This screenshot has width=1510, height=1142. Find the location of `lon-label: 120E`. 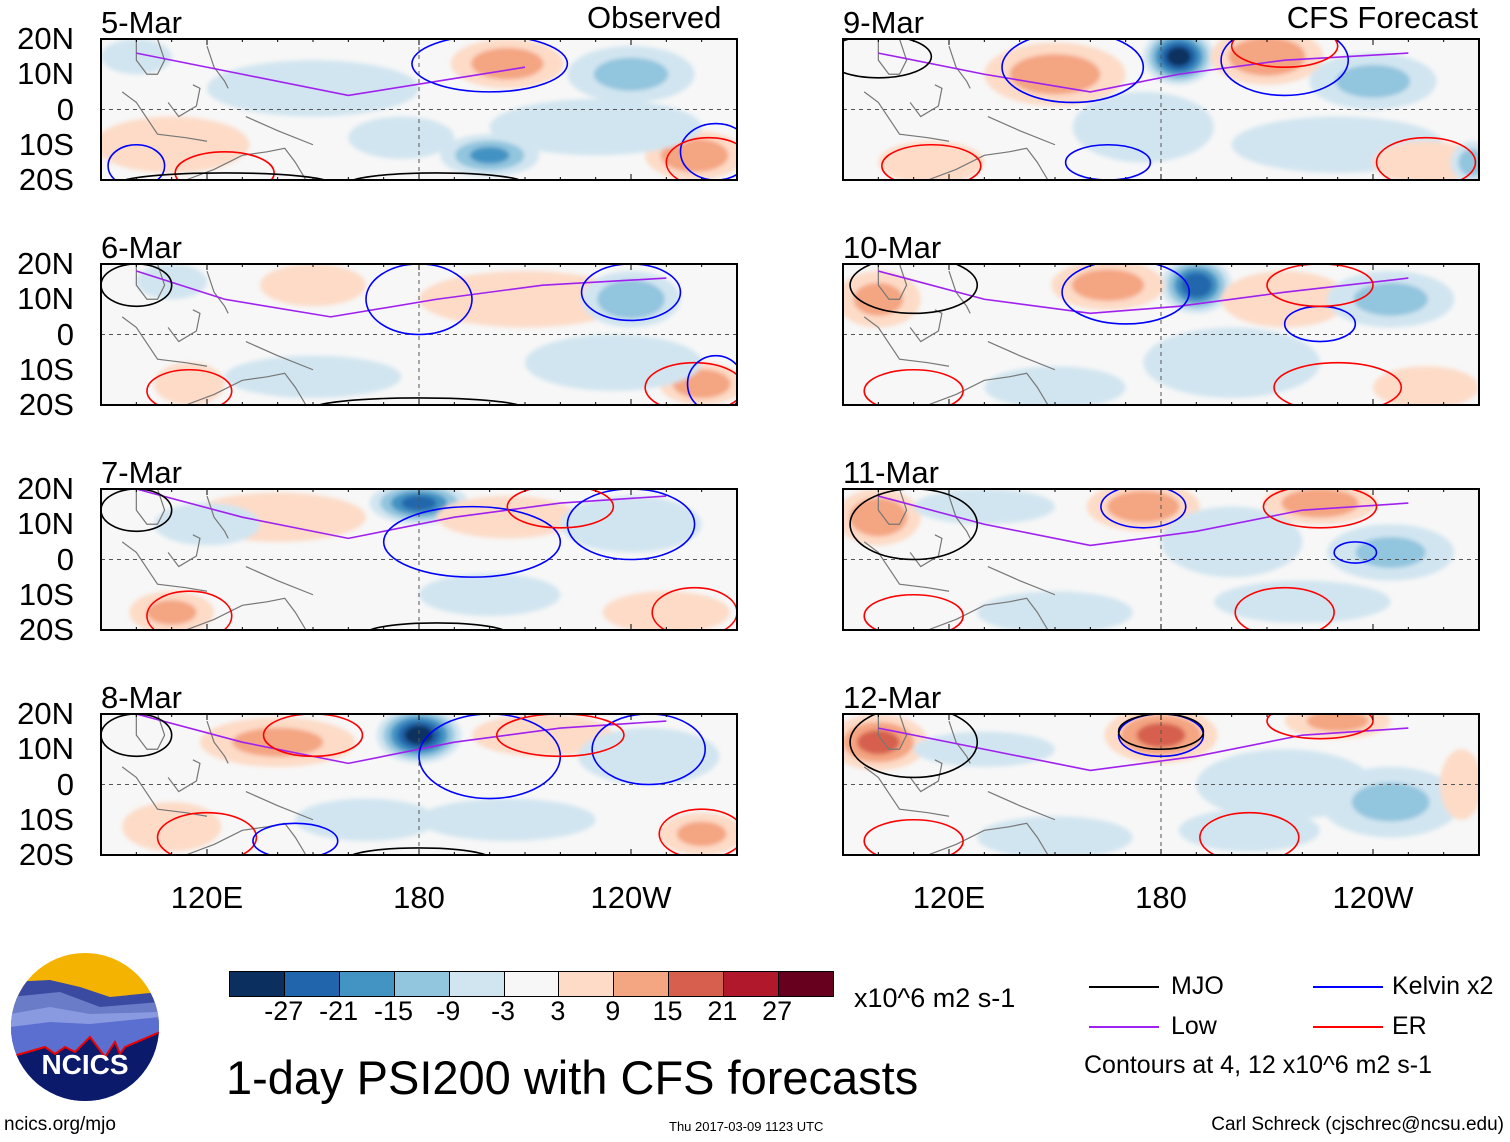

lon-label: 120E is located at coordinates (207, 897).